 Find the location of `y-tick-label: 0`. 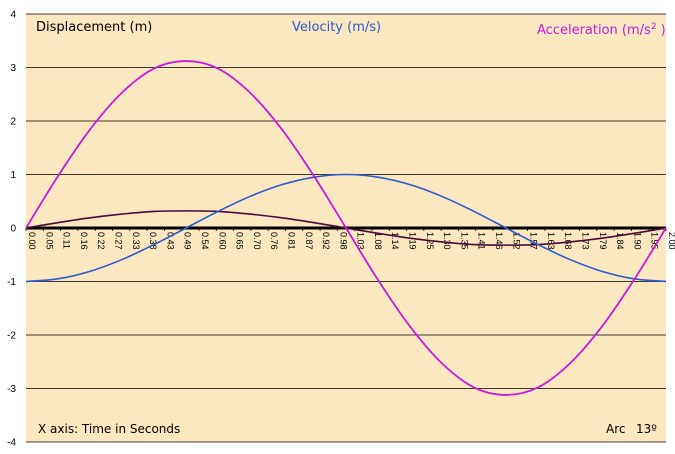

y-tick-label: 0 is located at coordinates (13, 229).